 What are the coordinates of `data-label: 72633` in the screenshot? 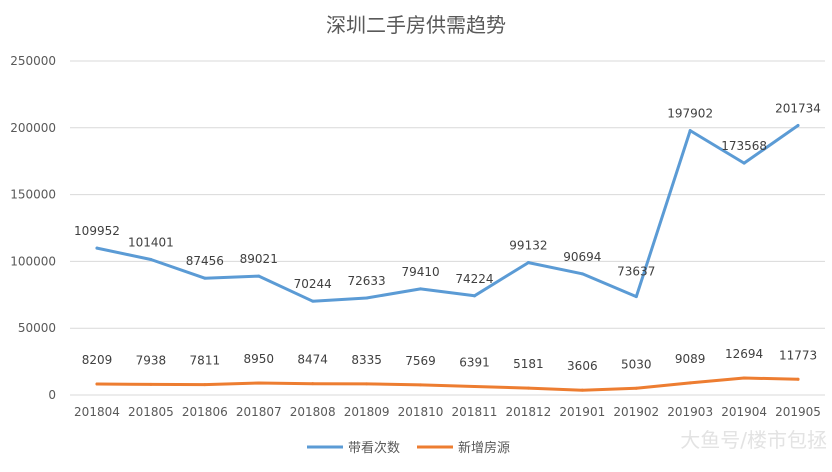 It's located at (367, 281).